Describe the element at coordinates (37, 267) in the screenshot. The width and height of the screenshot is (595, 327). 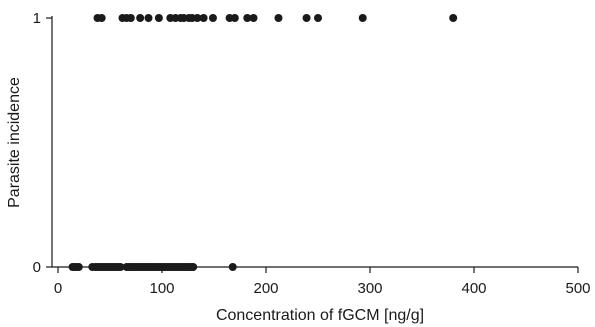
I see `y-tick-label: 0` at that location.